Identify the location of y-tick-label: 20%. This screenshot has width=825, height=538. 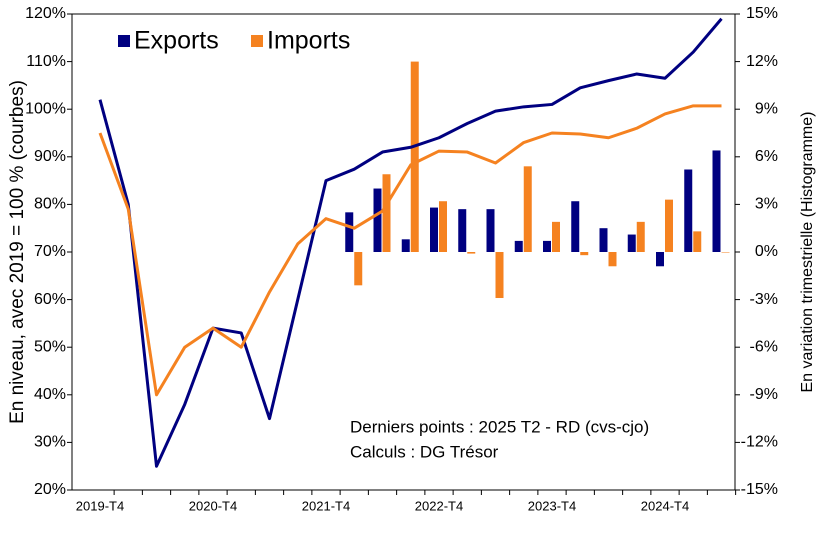
(50, 489).